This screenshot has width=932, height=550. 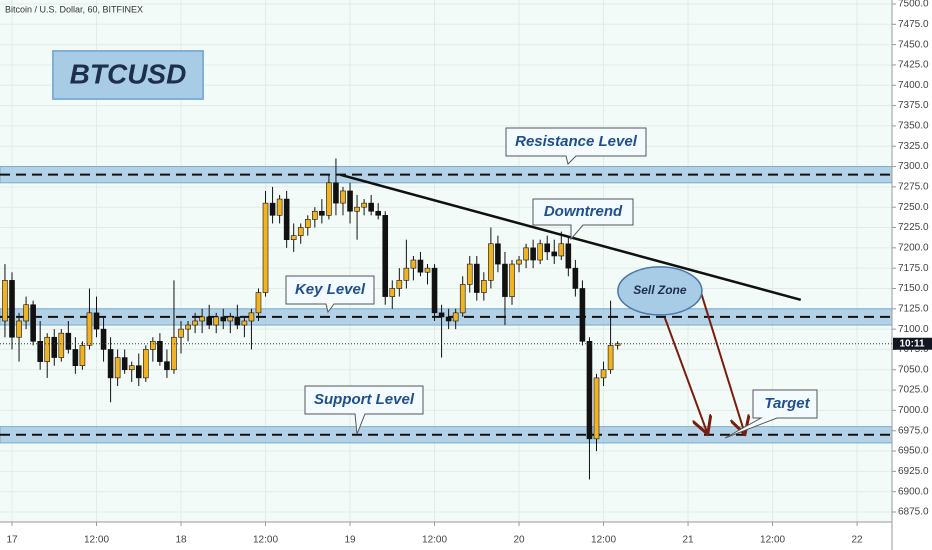 I want to click on y-tick-label: 7400.0, so click(x=913, y=85).